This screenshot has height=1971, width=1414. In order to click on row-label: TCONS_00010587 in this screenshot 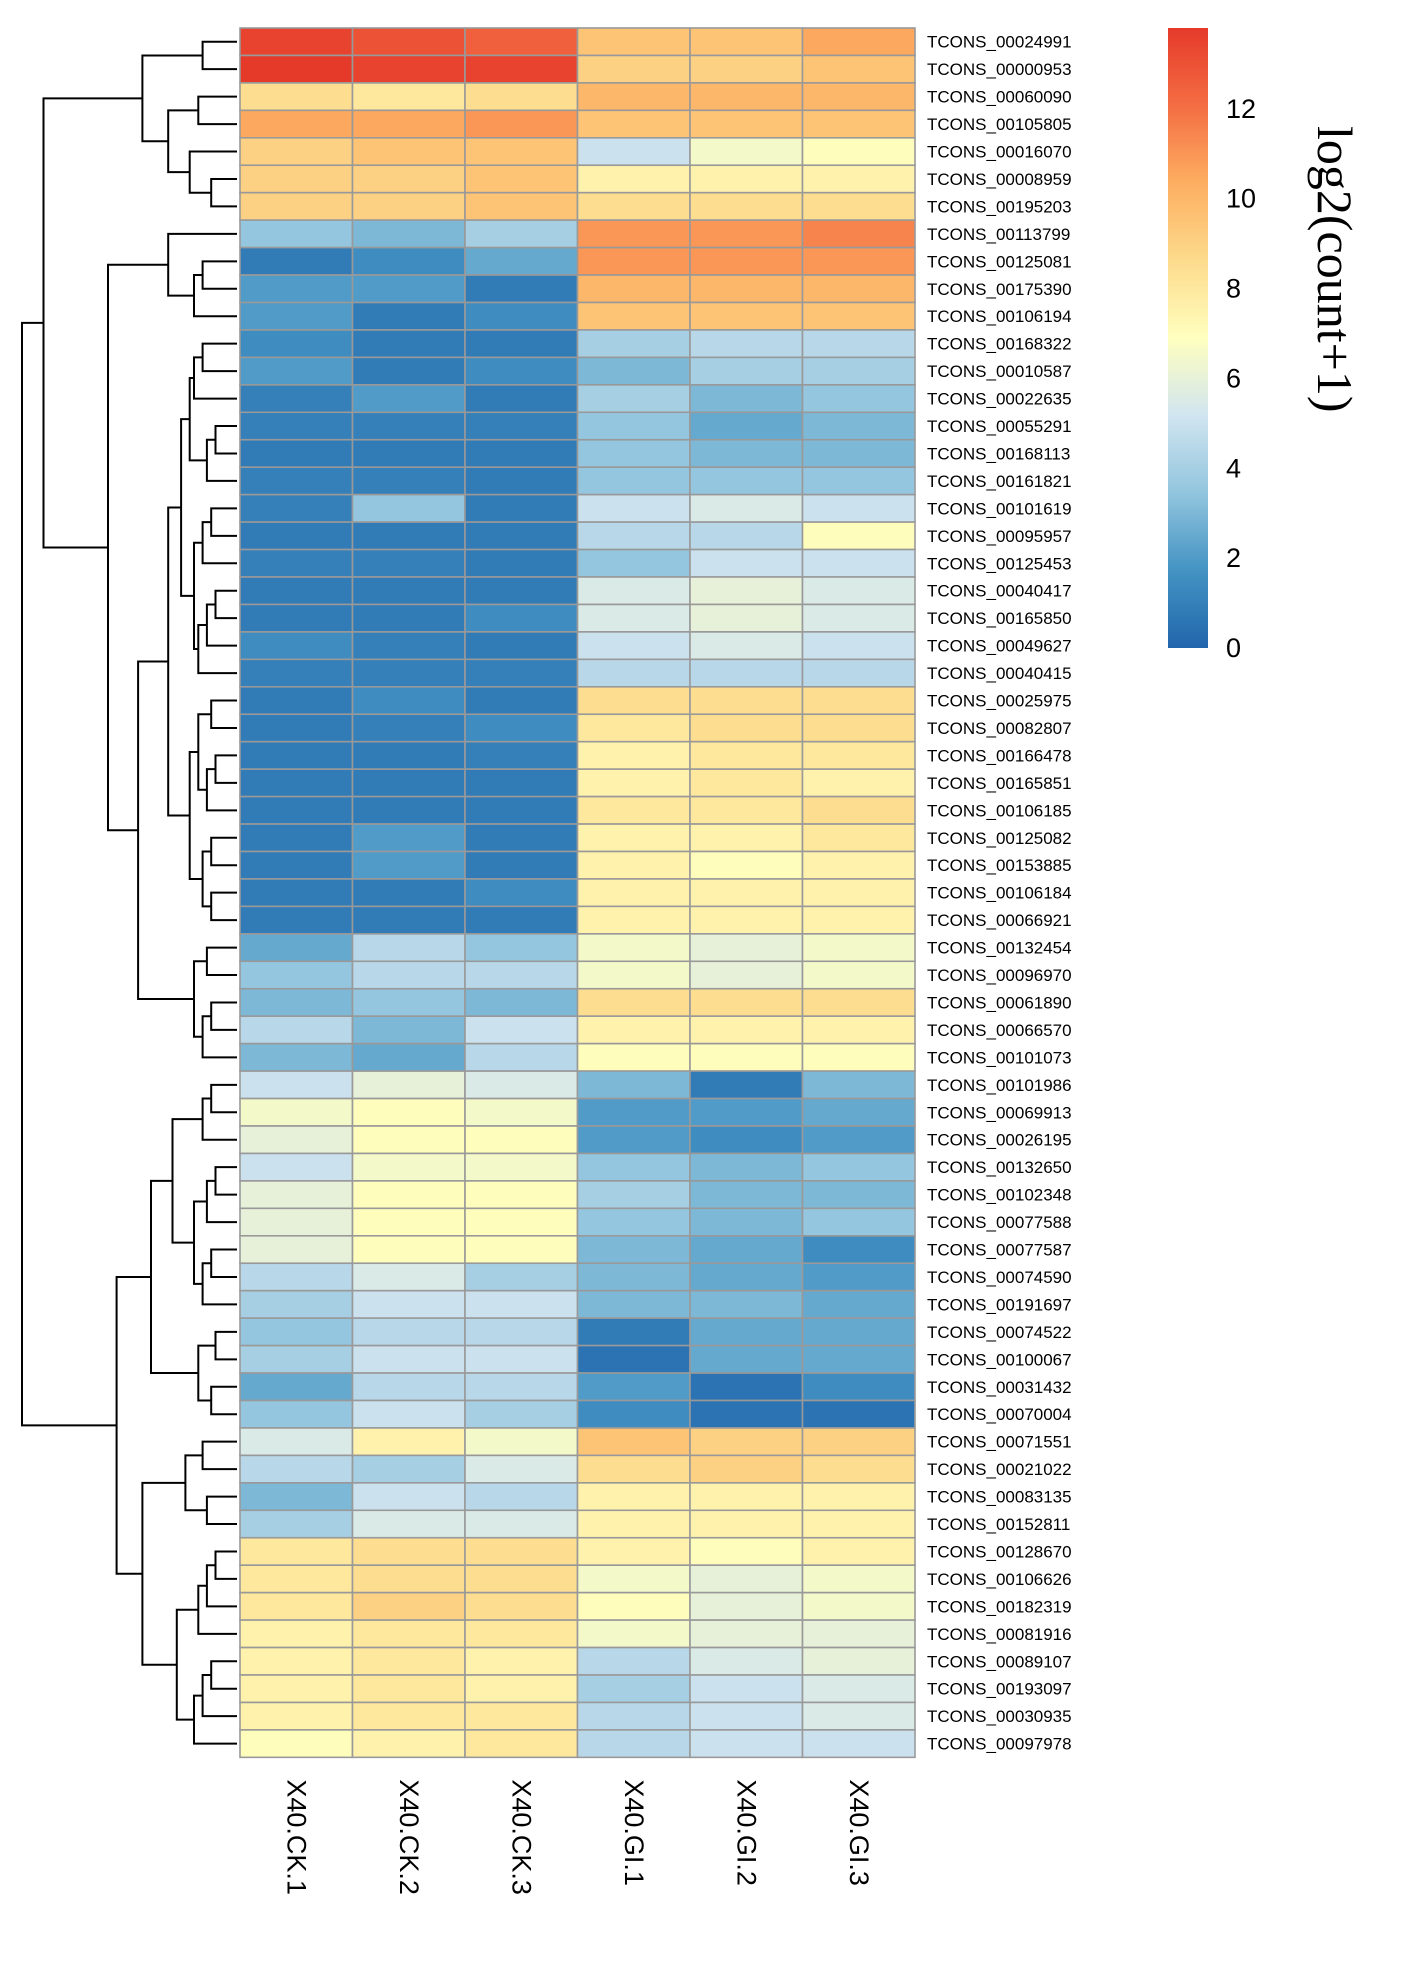, I will do `click(999, 371)`.